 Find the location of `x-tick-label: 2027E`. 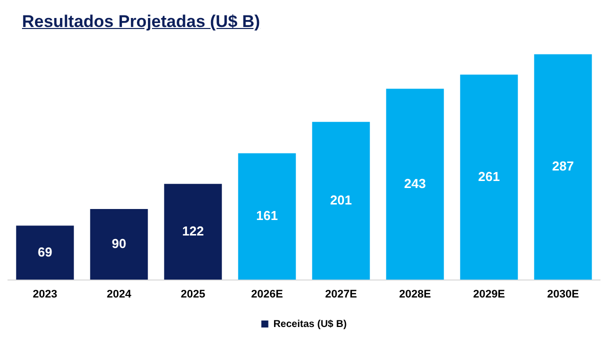

x-tick-label: 2027E is located at coordinates (341, 294).